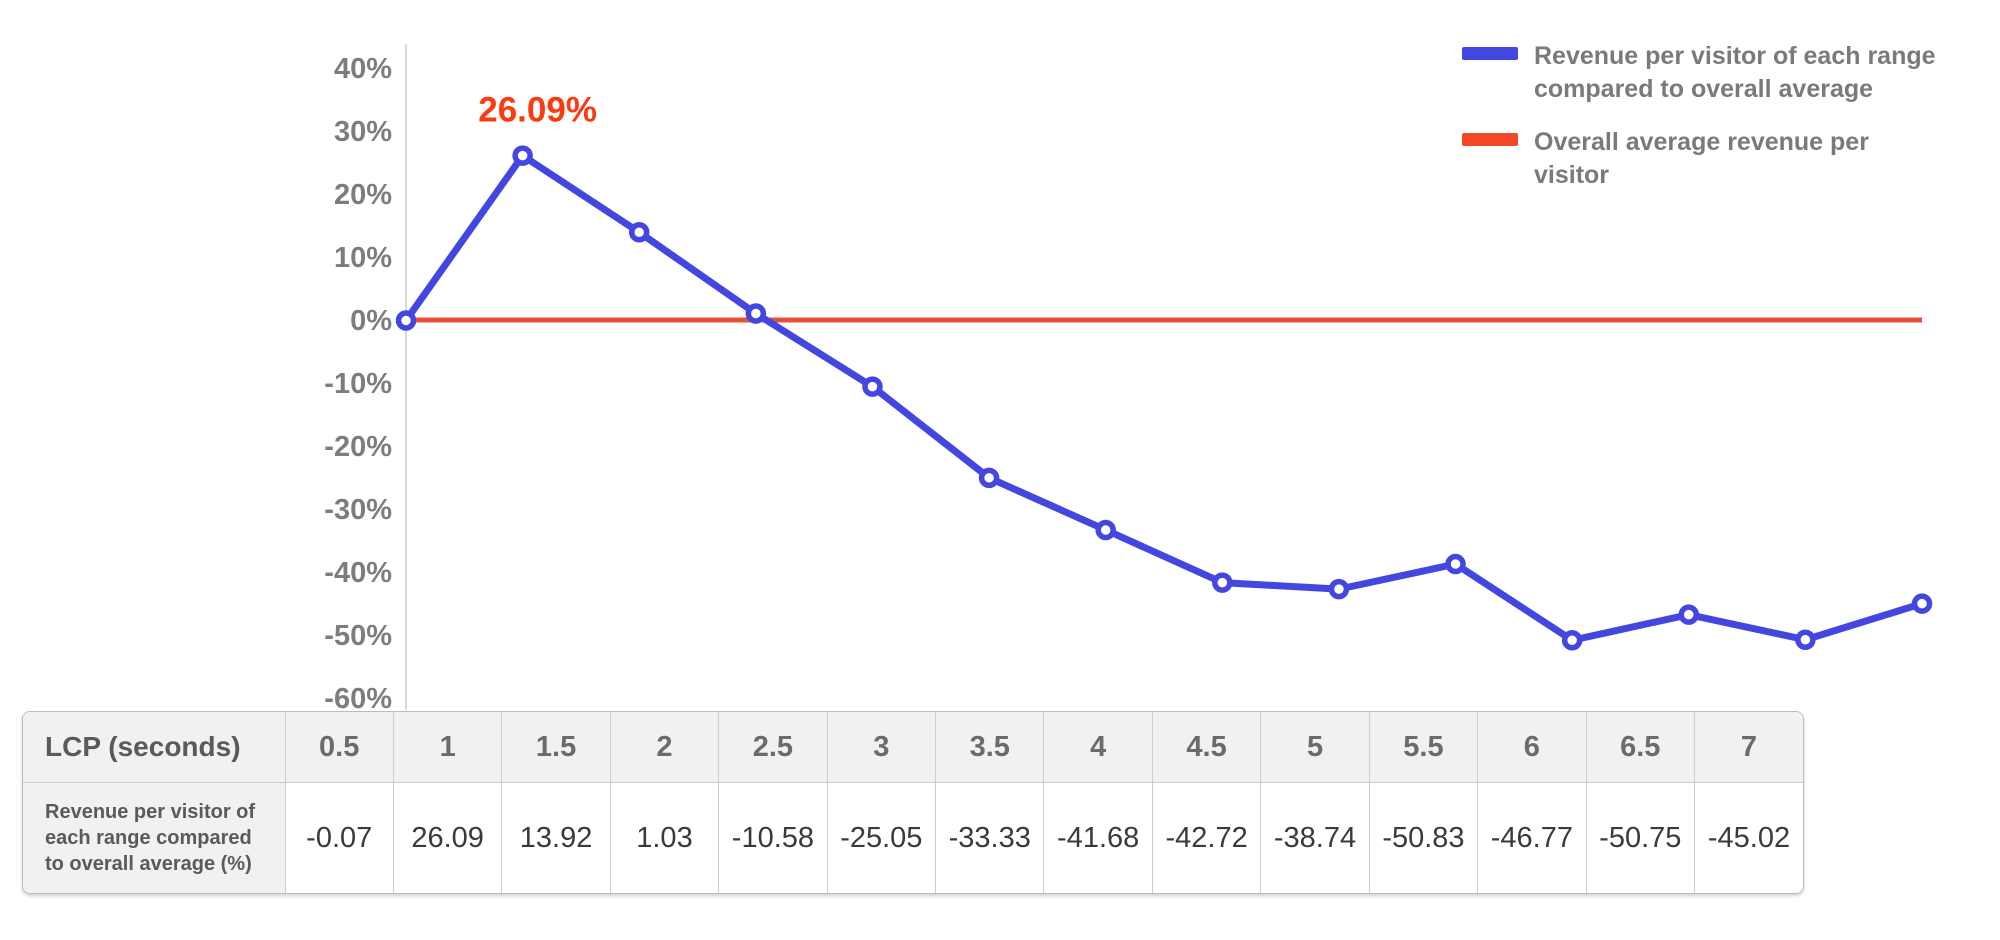 The height and width of the screenshot is (940, 2000). I want to click on y-axis-tick-label: 0%, so click(371, 321).